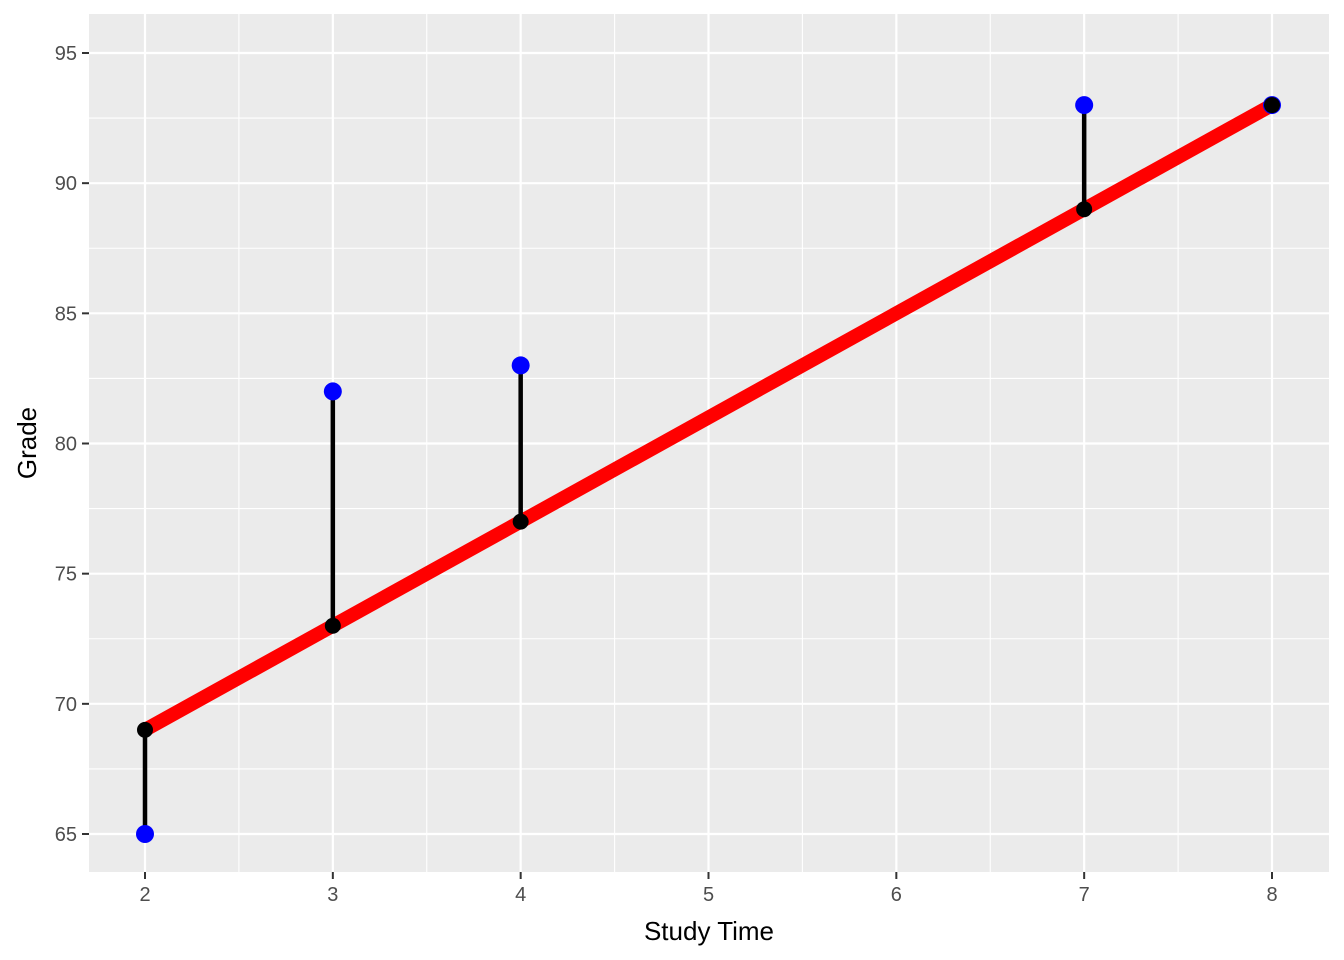  I want to click on x-tick-label: 5, so click(708, 895).